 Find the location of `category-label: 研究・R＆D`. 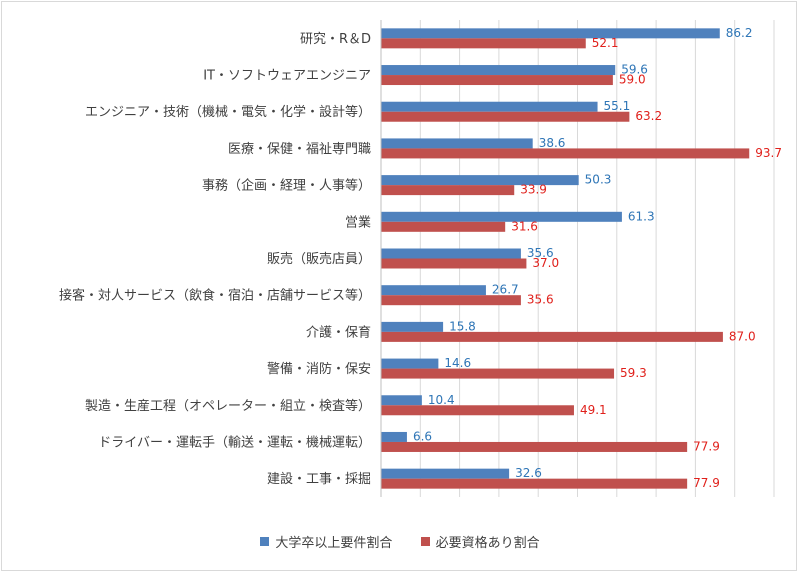

category-label: 研究・R＆D is located at coordinates (335, 39).